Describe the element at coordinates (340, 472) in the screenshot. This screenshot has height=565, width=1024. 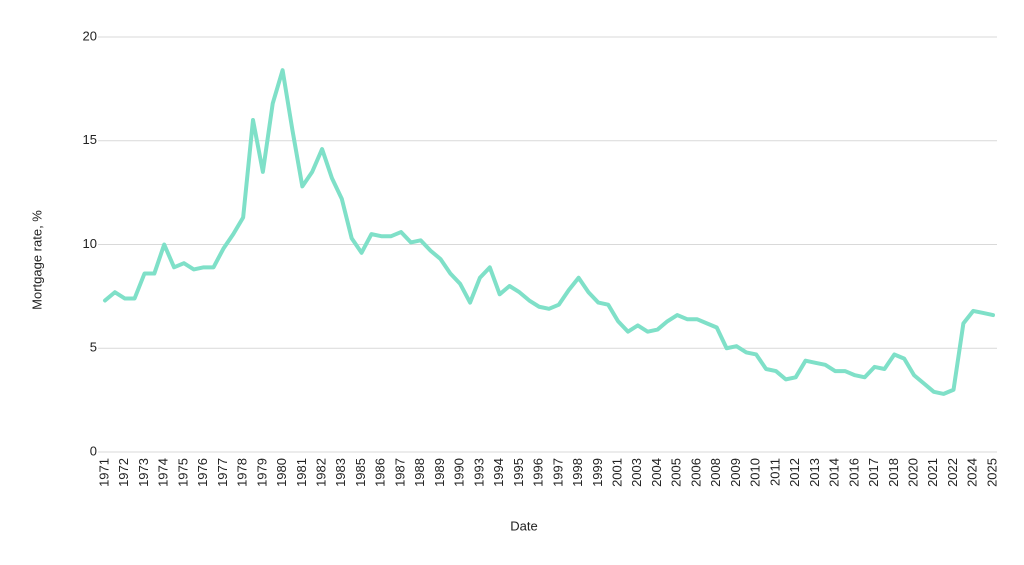
I see `x-tick-label: 1983` at that location.